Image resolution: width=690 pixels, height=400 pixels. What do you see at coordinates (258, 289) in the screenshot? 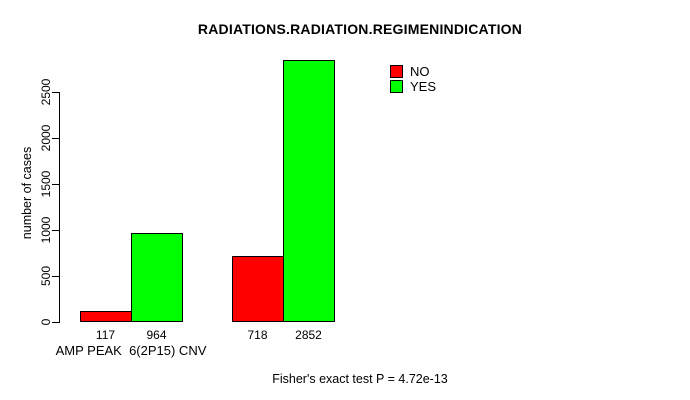
I see `bar-no-group2` at bounding box center [258, 289].